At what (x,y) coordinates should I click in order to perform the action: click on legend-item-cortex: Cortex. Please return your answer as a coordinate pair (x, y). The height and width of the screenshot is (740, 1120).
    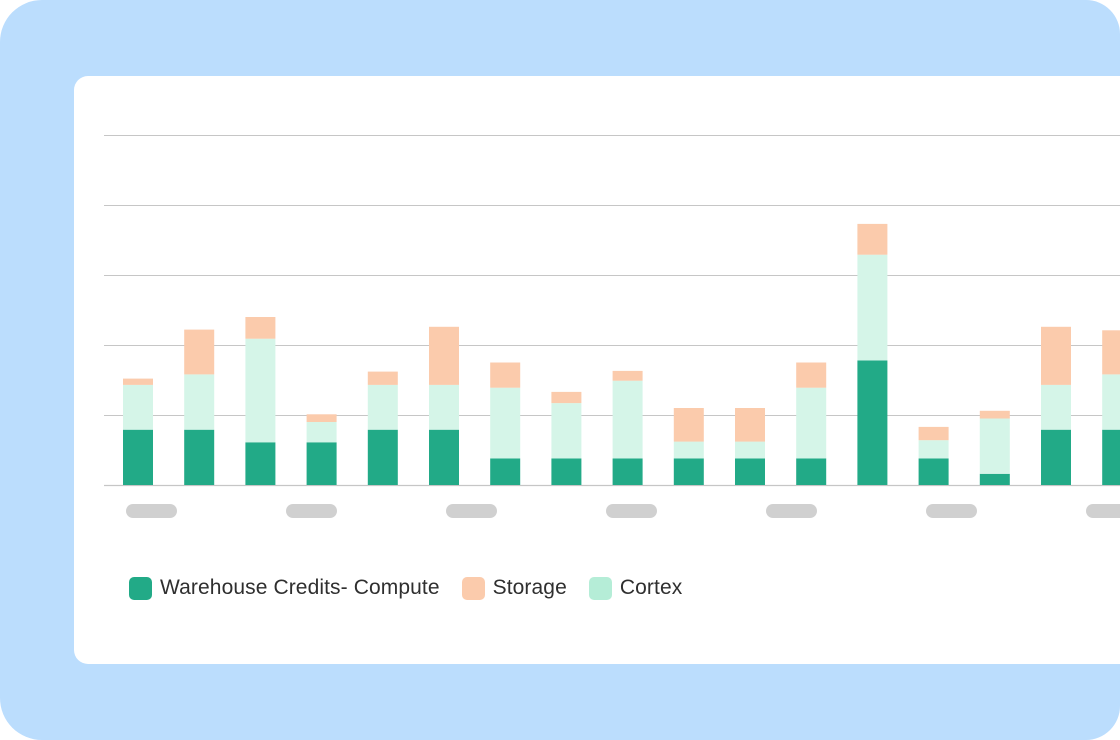
    Looking at the image, I should click on (635, 588).